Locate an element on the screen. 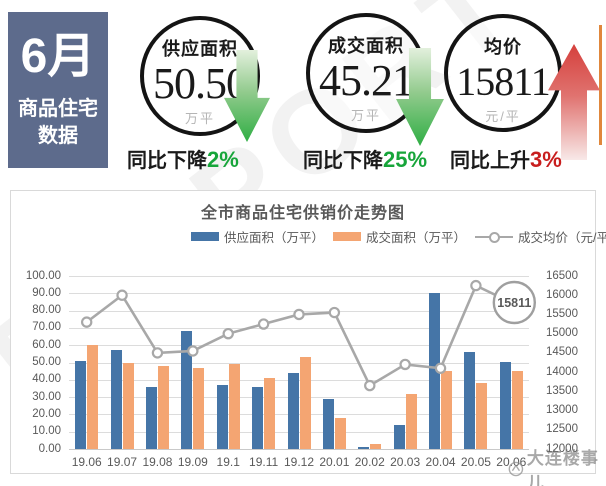 The height and width of the screenshot is (486, 606). y-axis-label-left: 70.00 is located at coordinates (46, 327).